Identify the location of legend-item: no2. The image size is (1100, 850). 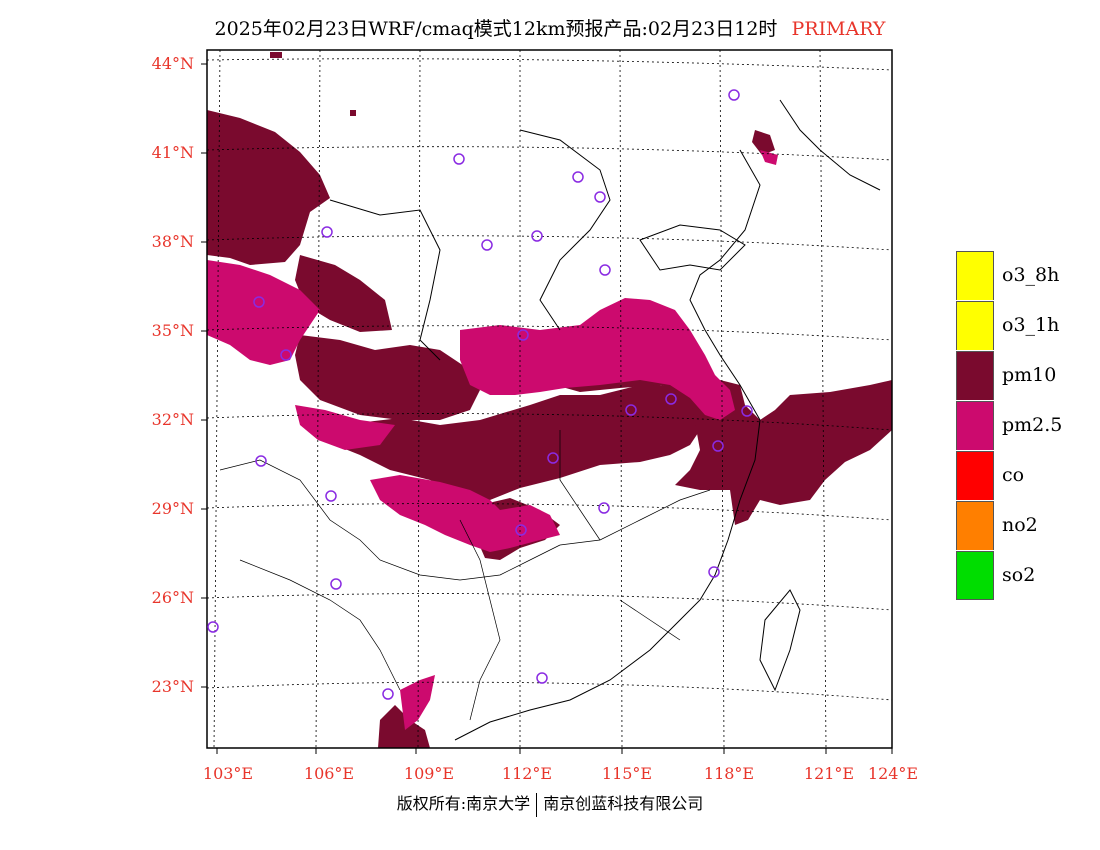
(1009, 525).